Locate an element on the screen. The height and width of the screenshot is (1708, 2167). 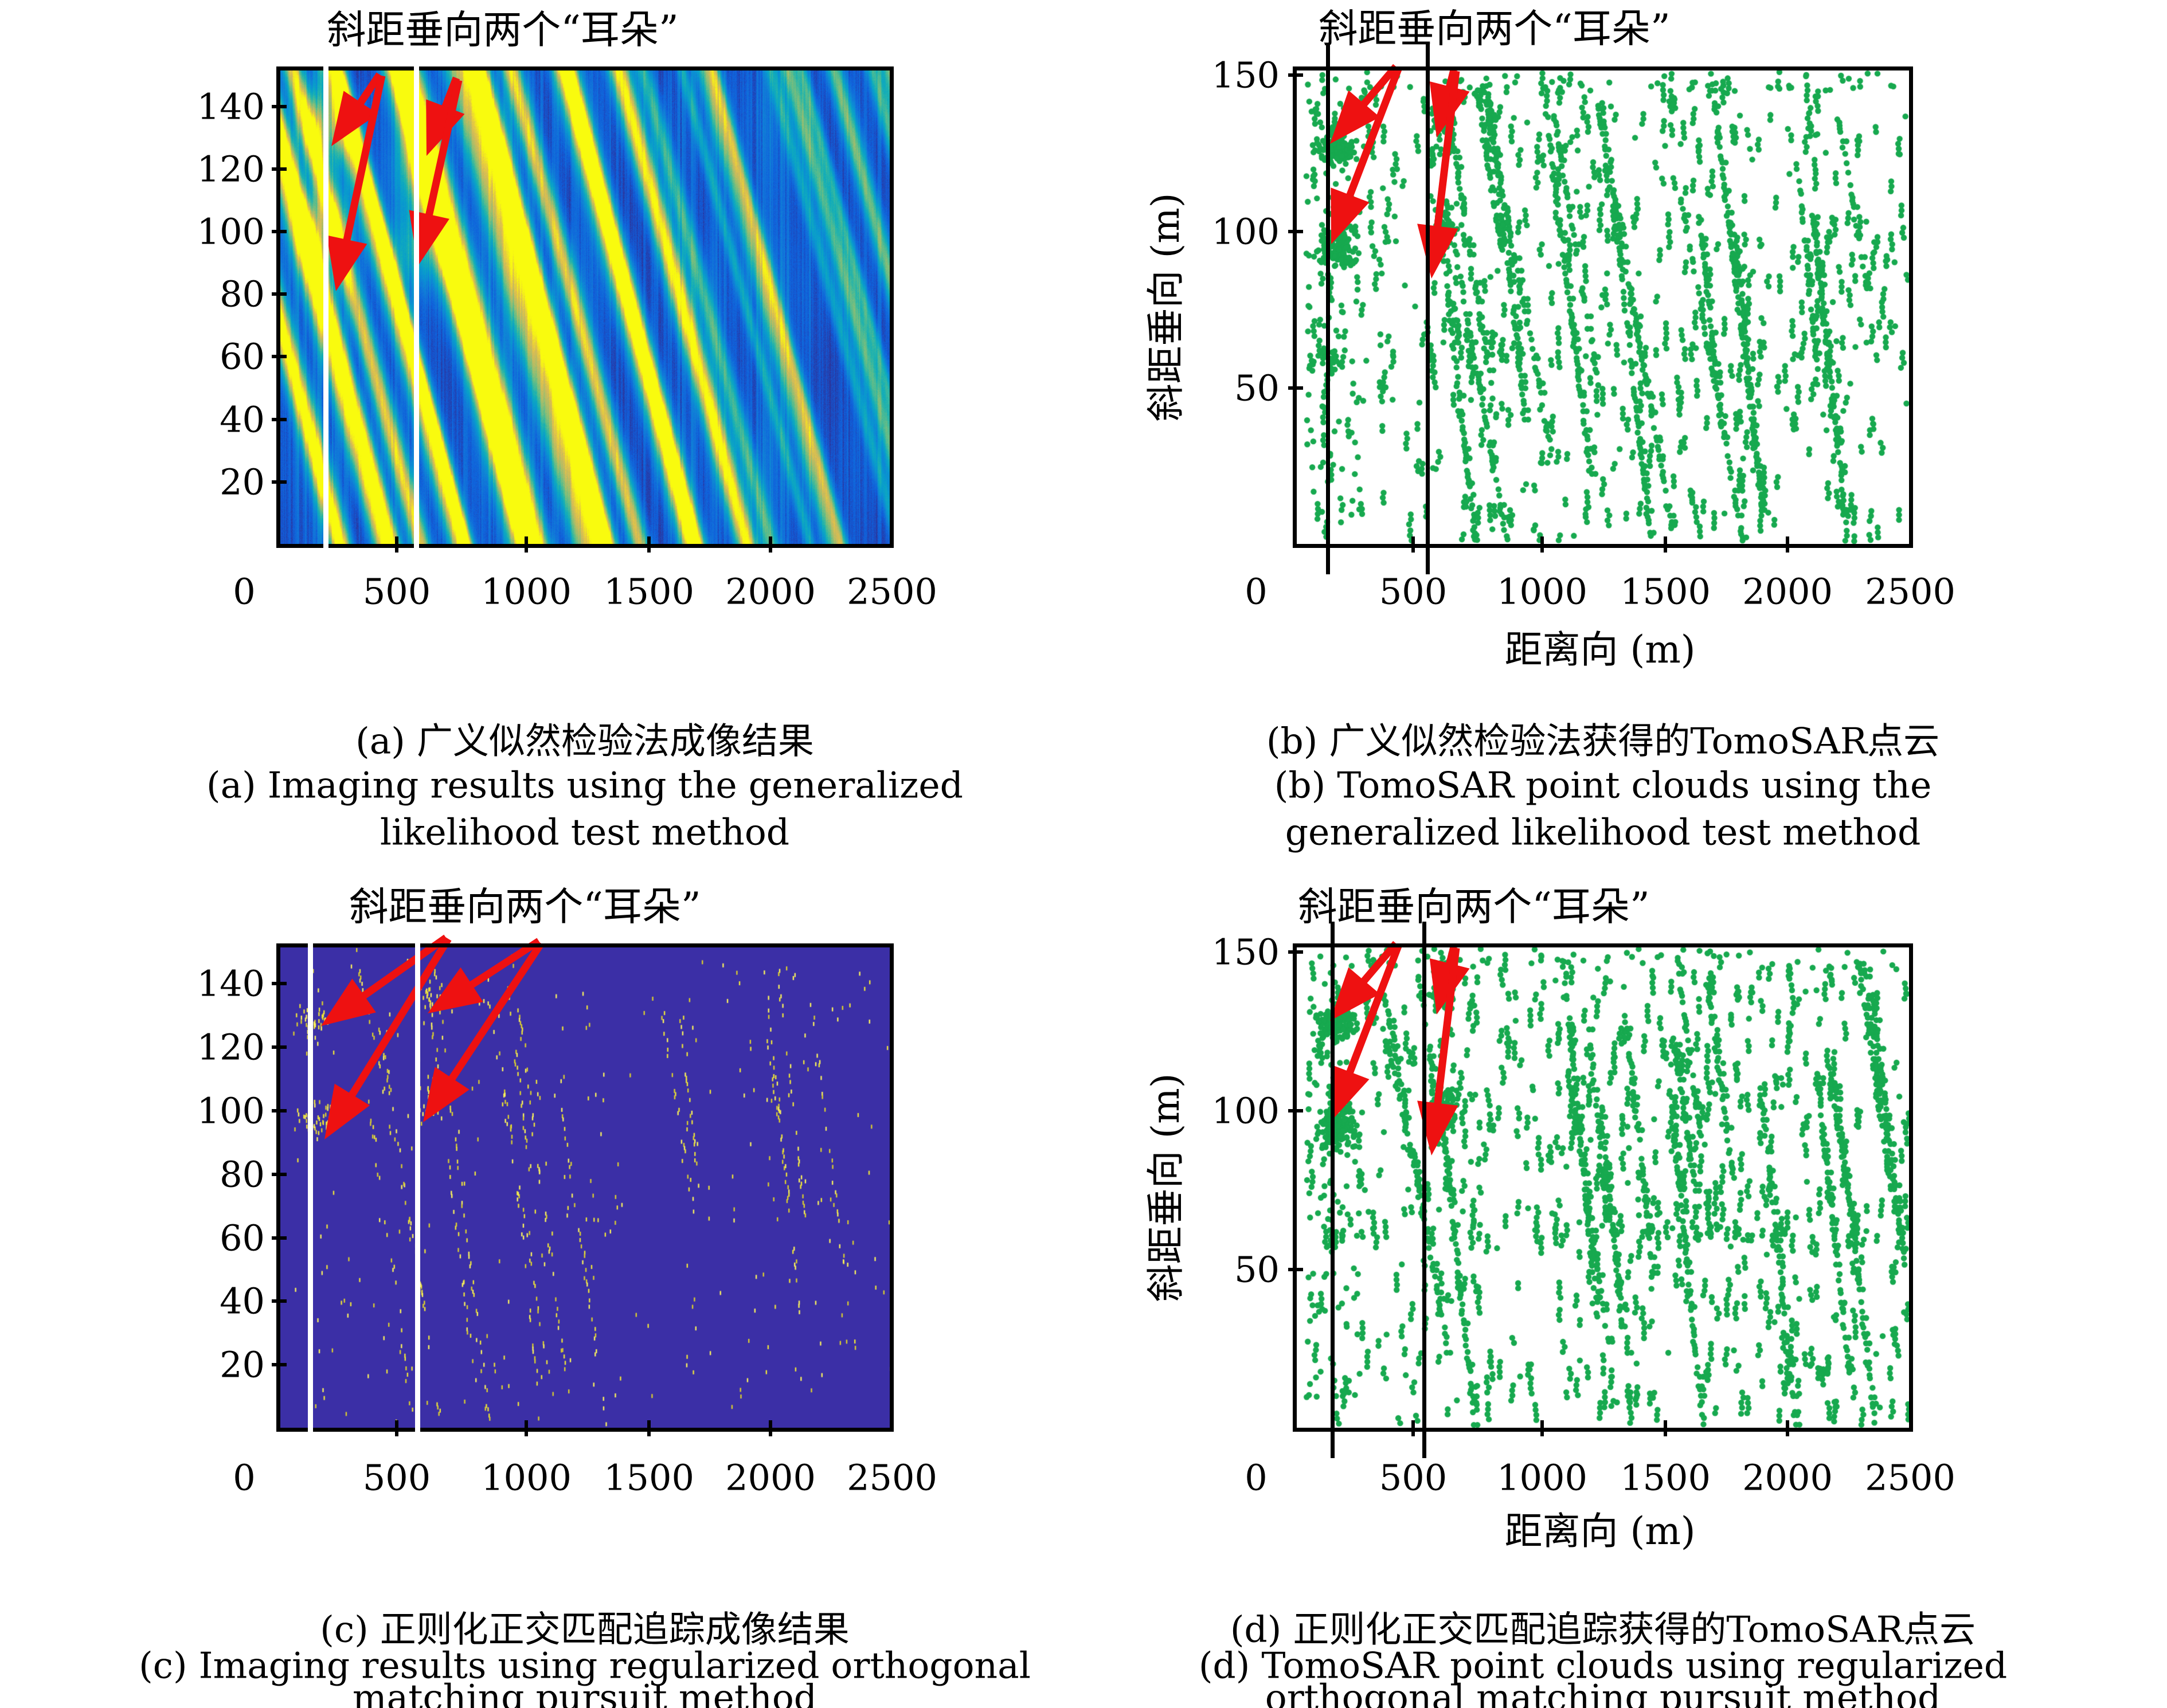
panel-a-caption-en-2: likelihood test method is located at coordinates (585, 832).